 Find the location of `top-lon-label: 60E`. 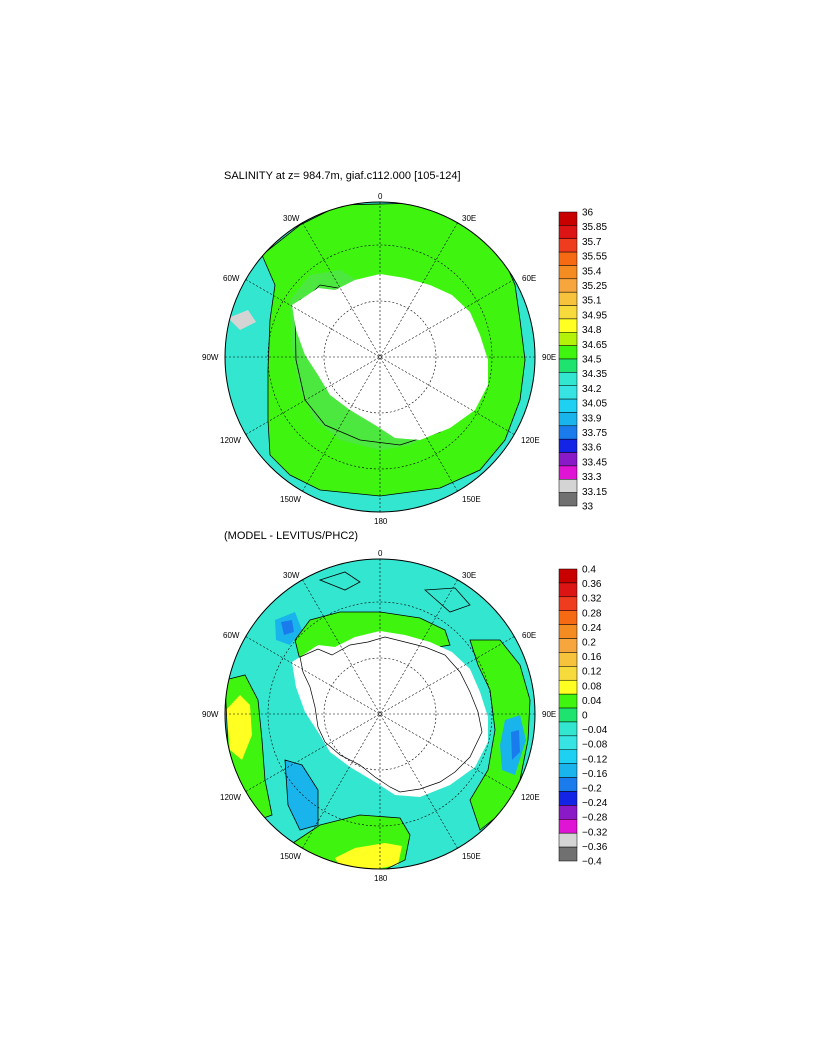

top-lon-label: 60E is located at coordinates (529, 278).